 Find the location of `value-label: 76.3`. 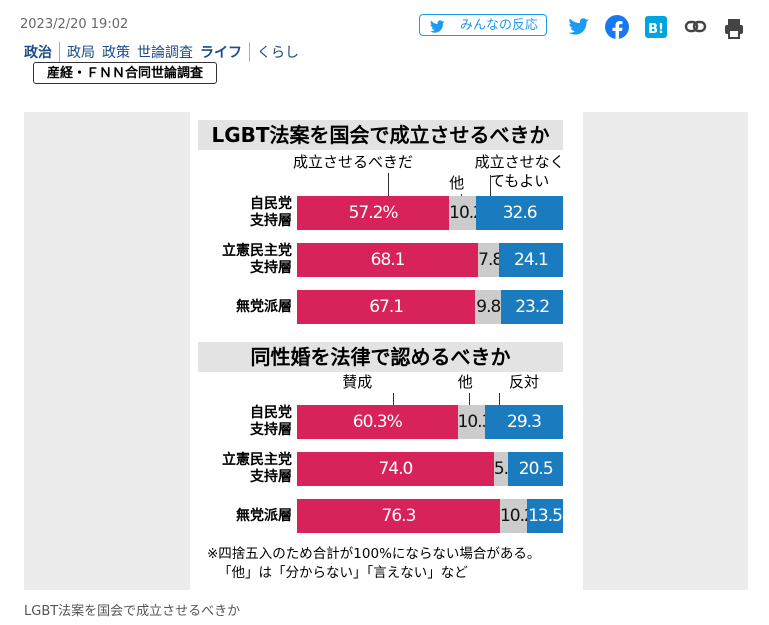

value-label: 76.3 is located at coordinates (399, 516).